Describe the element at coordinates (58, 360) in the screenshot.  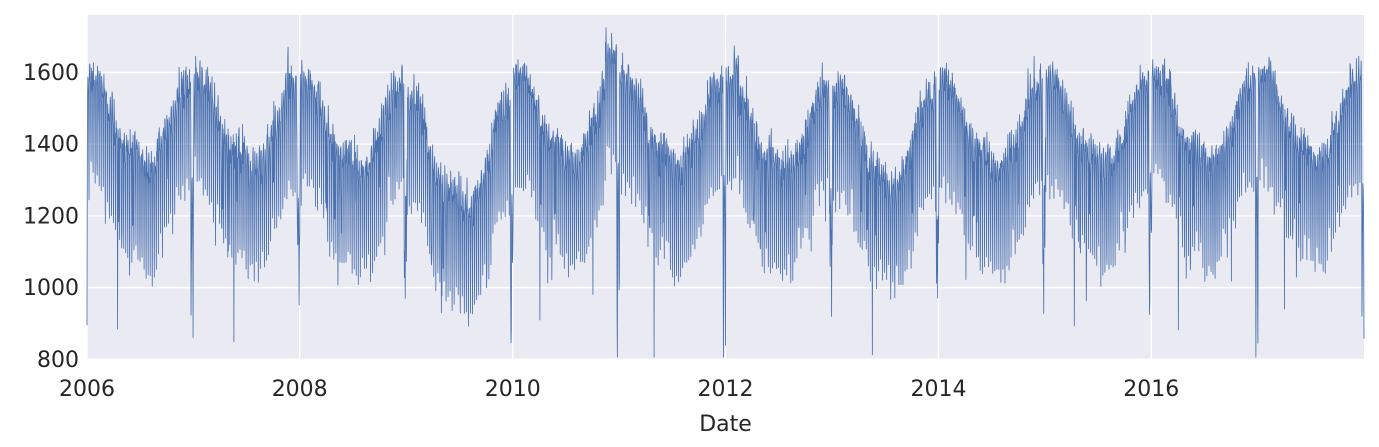
I see `y-tick-label: 800` at that location.